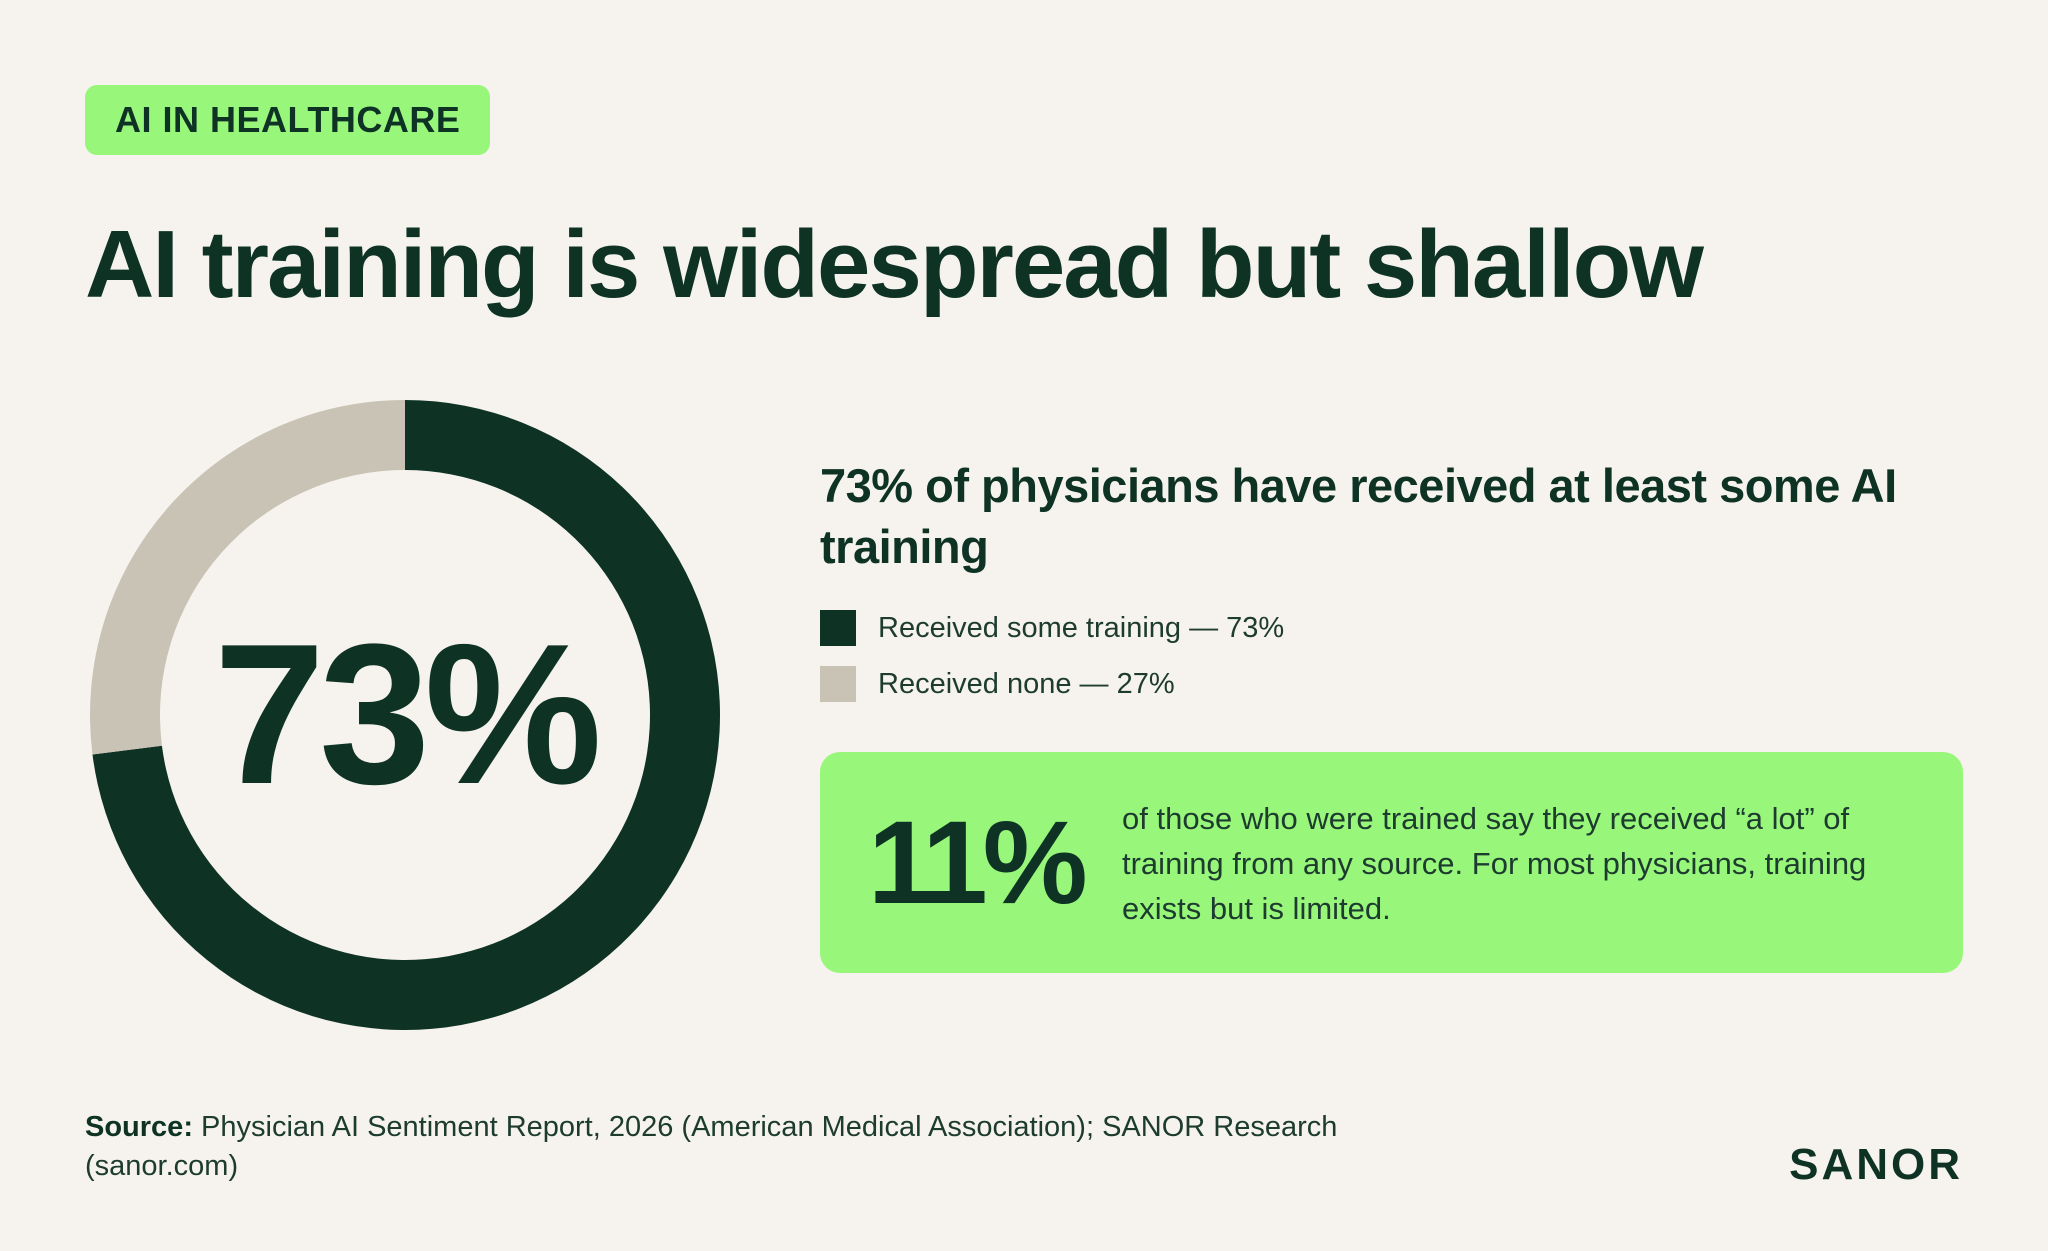 The image size is (2048, 1251). Describe the element at coordinates (1026, 683) in the screenshot. I see `legend-label-none: Received none — 27%` at that location.